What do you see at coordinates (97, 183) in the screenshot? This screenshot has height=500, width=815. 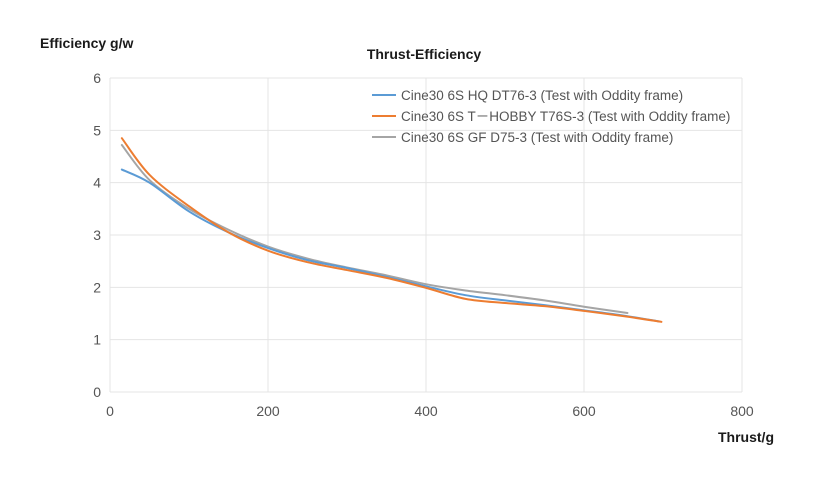 I see `y-tick-label: 4` at bounding box center [97, 183].